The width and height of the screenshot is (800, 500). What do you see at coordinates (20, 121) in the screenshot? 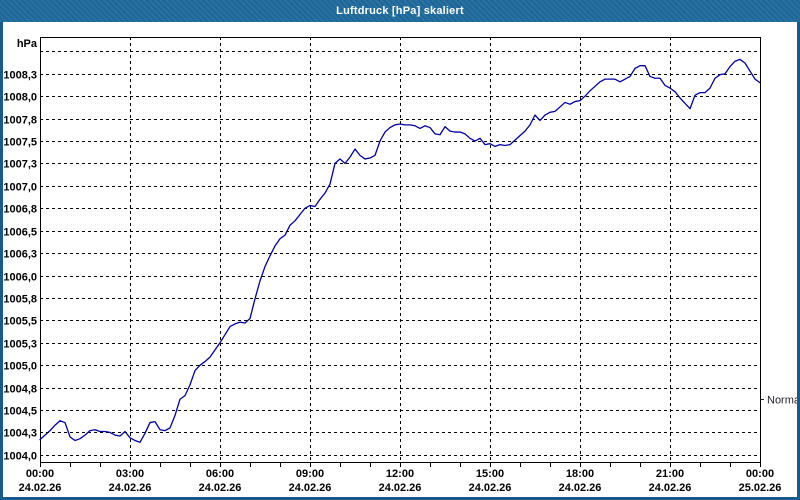
I see `y-axis-tick-label: 1007,8` at bounding box center [20, 121].